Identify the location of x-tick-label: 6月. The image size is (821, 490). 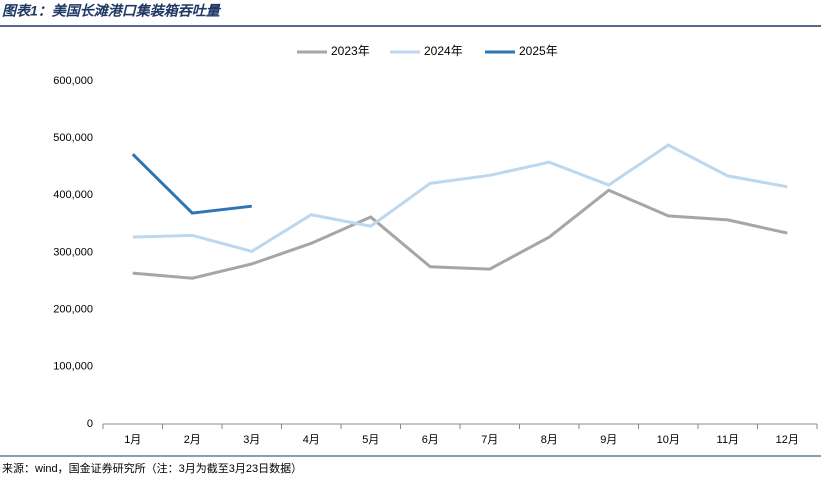
(430, 440).